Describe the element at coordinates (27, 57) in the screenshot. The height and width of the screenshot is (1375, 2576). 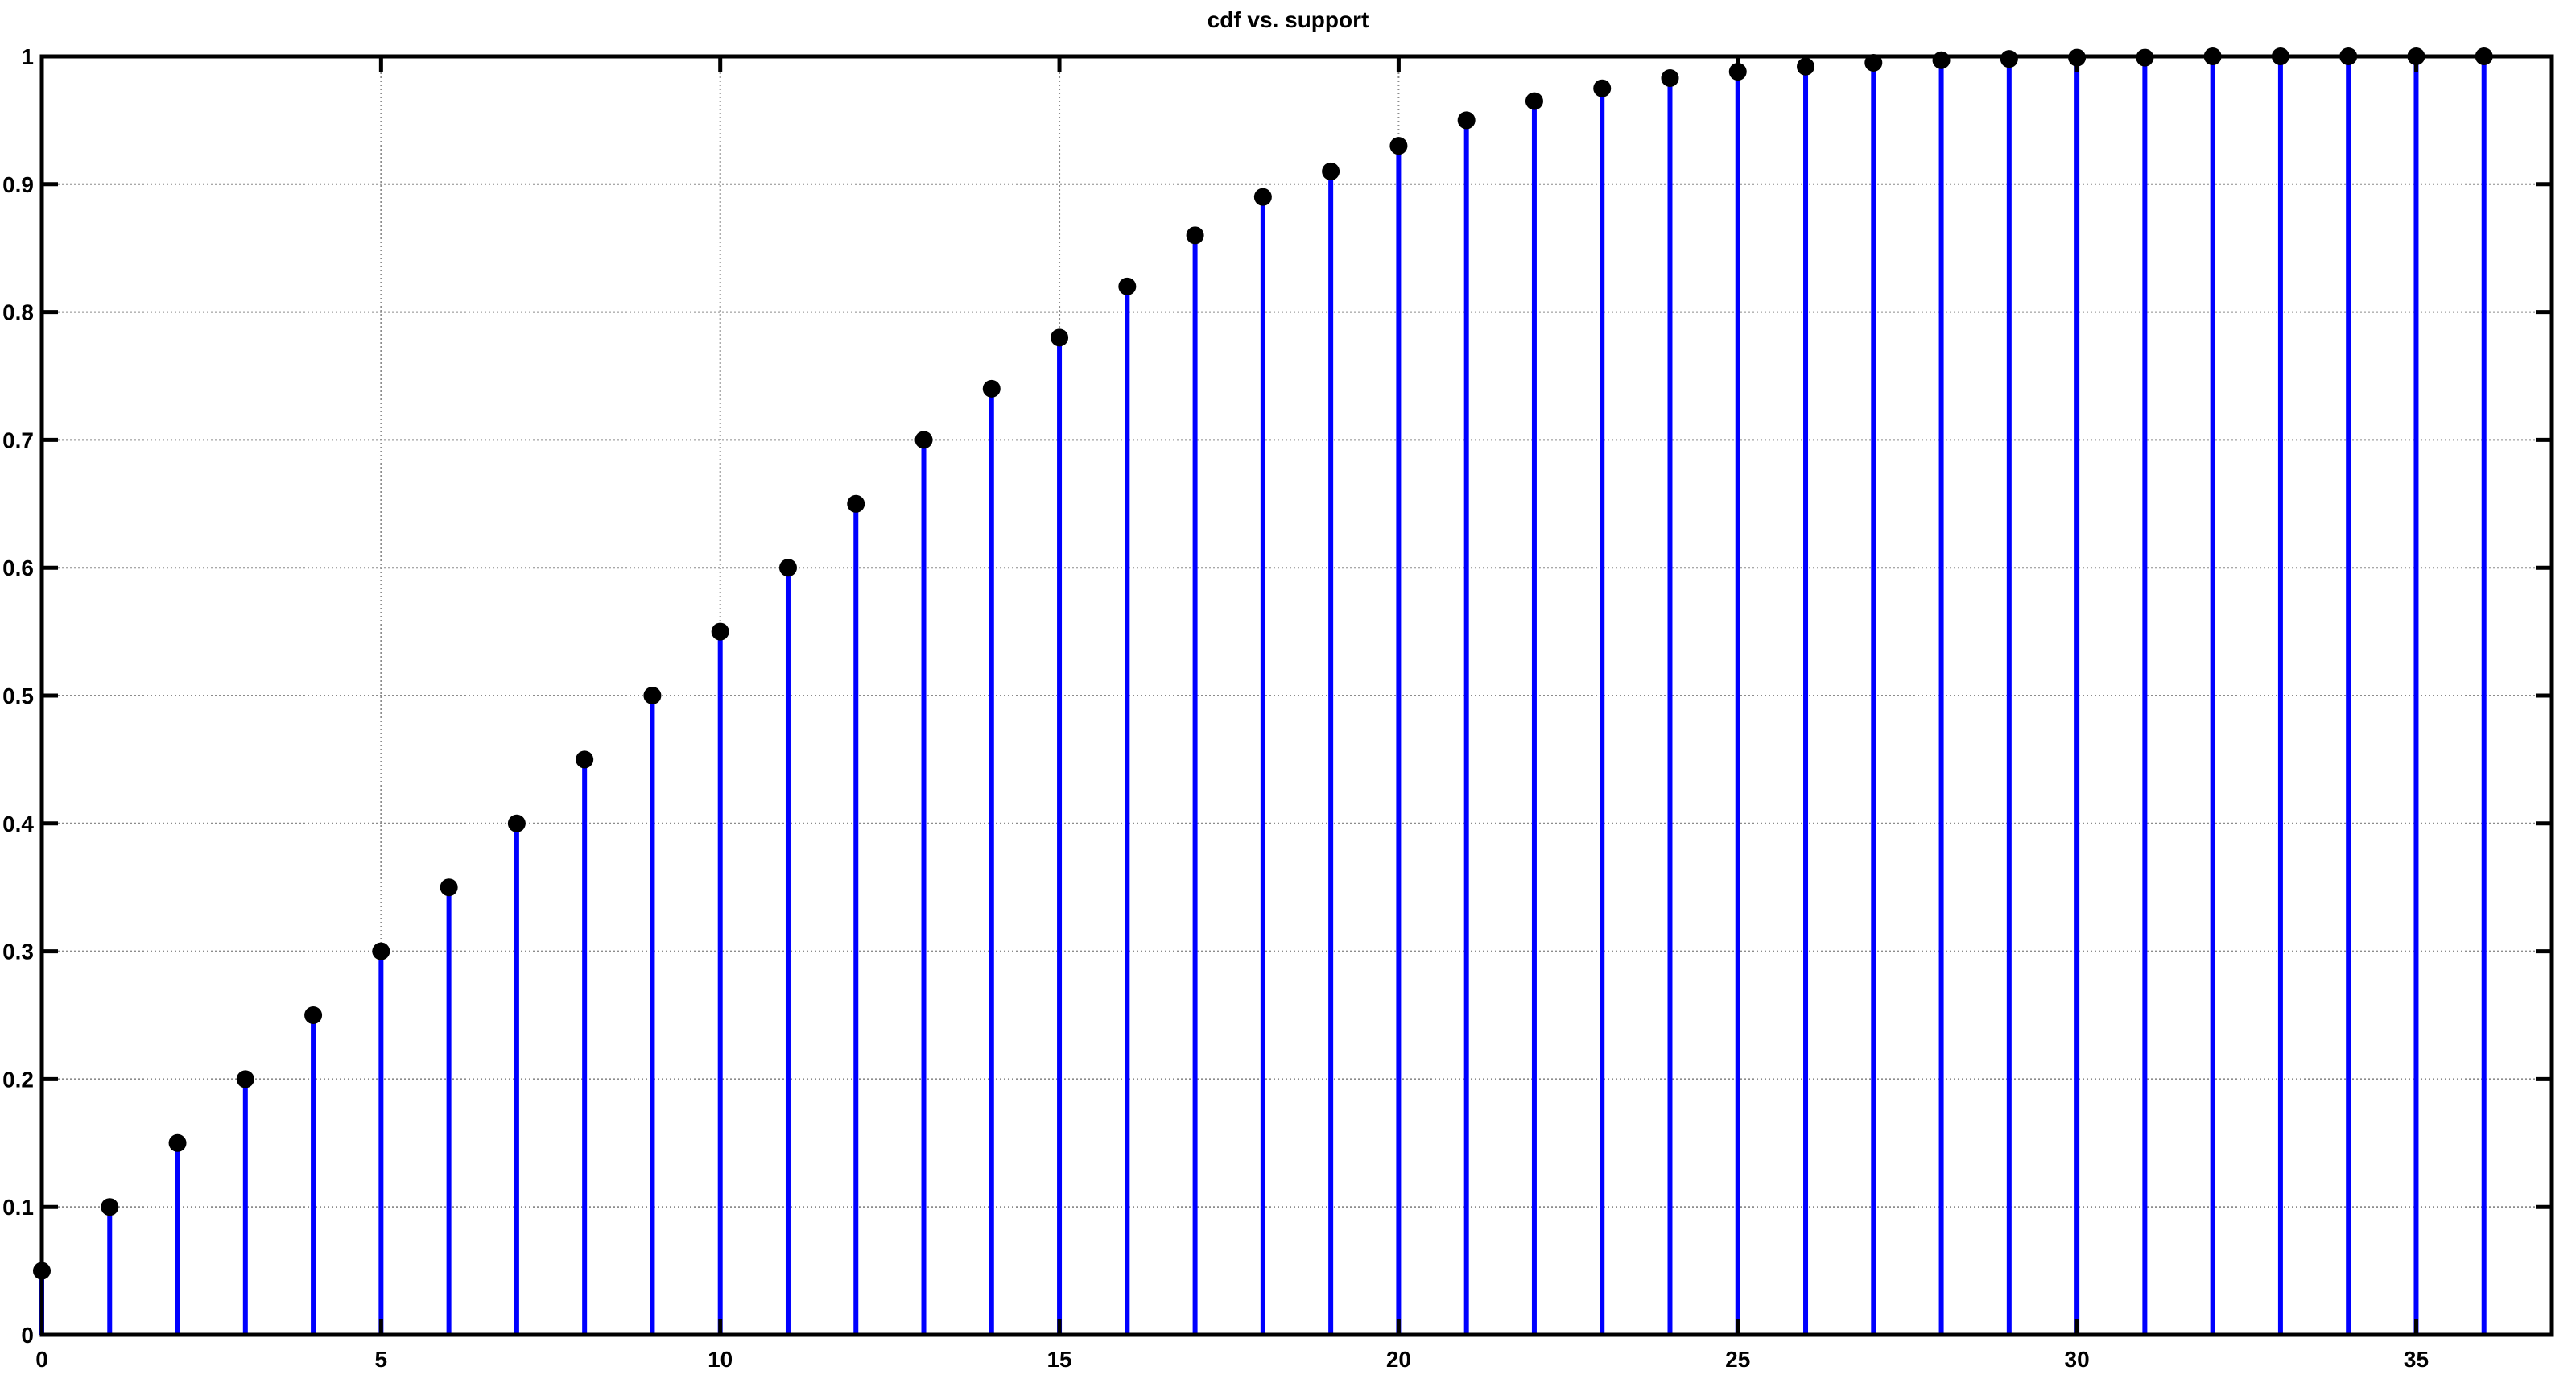
I see `y-tick-label: 1` at that location.